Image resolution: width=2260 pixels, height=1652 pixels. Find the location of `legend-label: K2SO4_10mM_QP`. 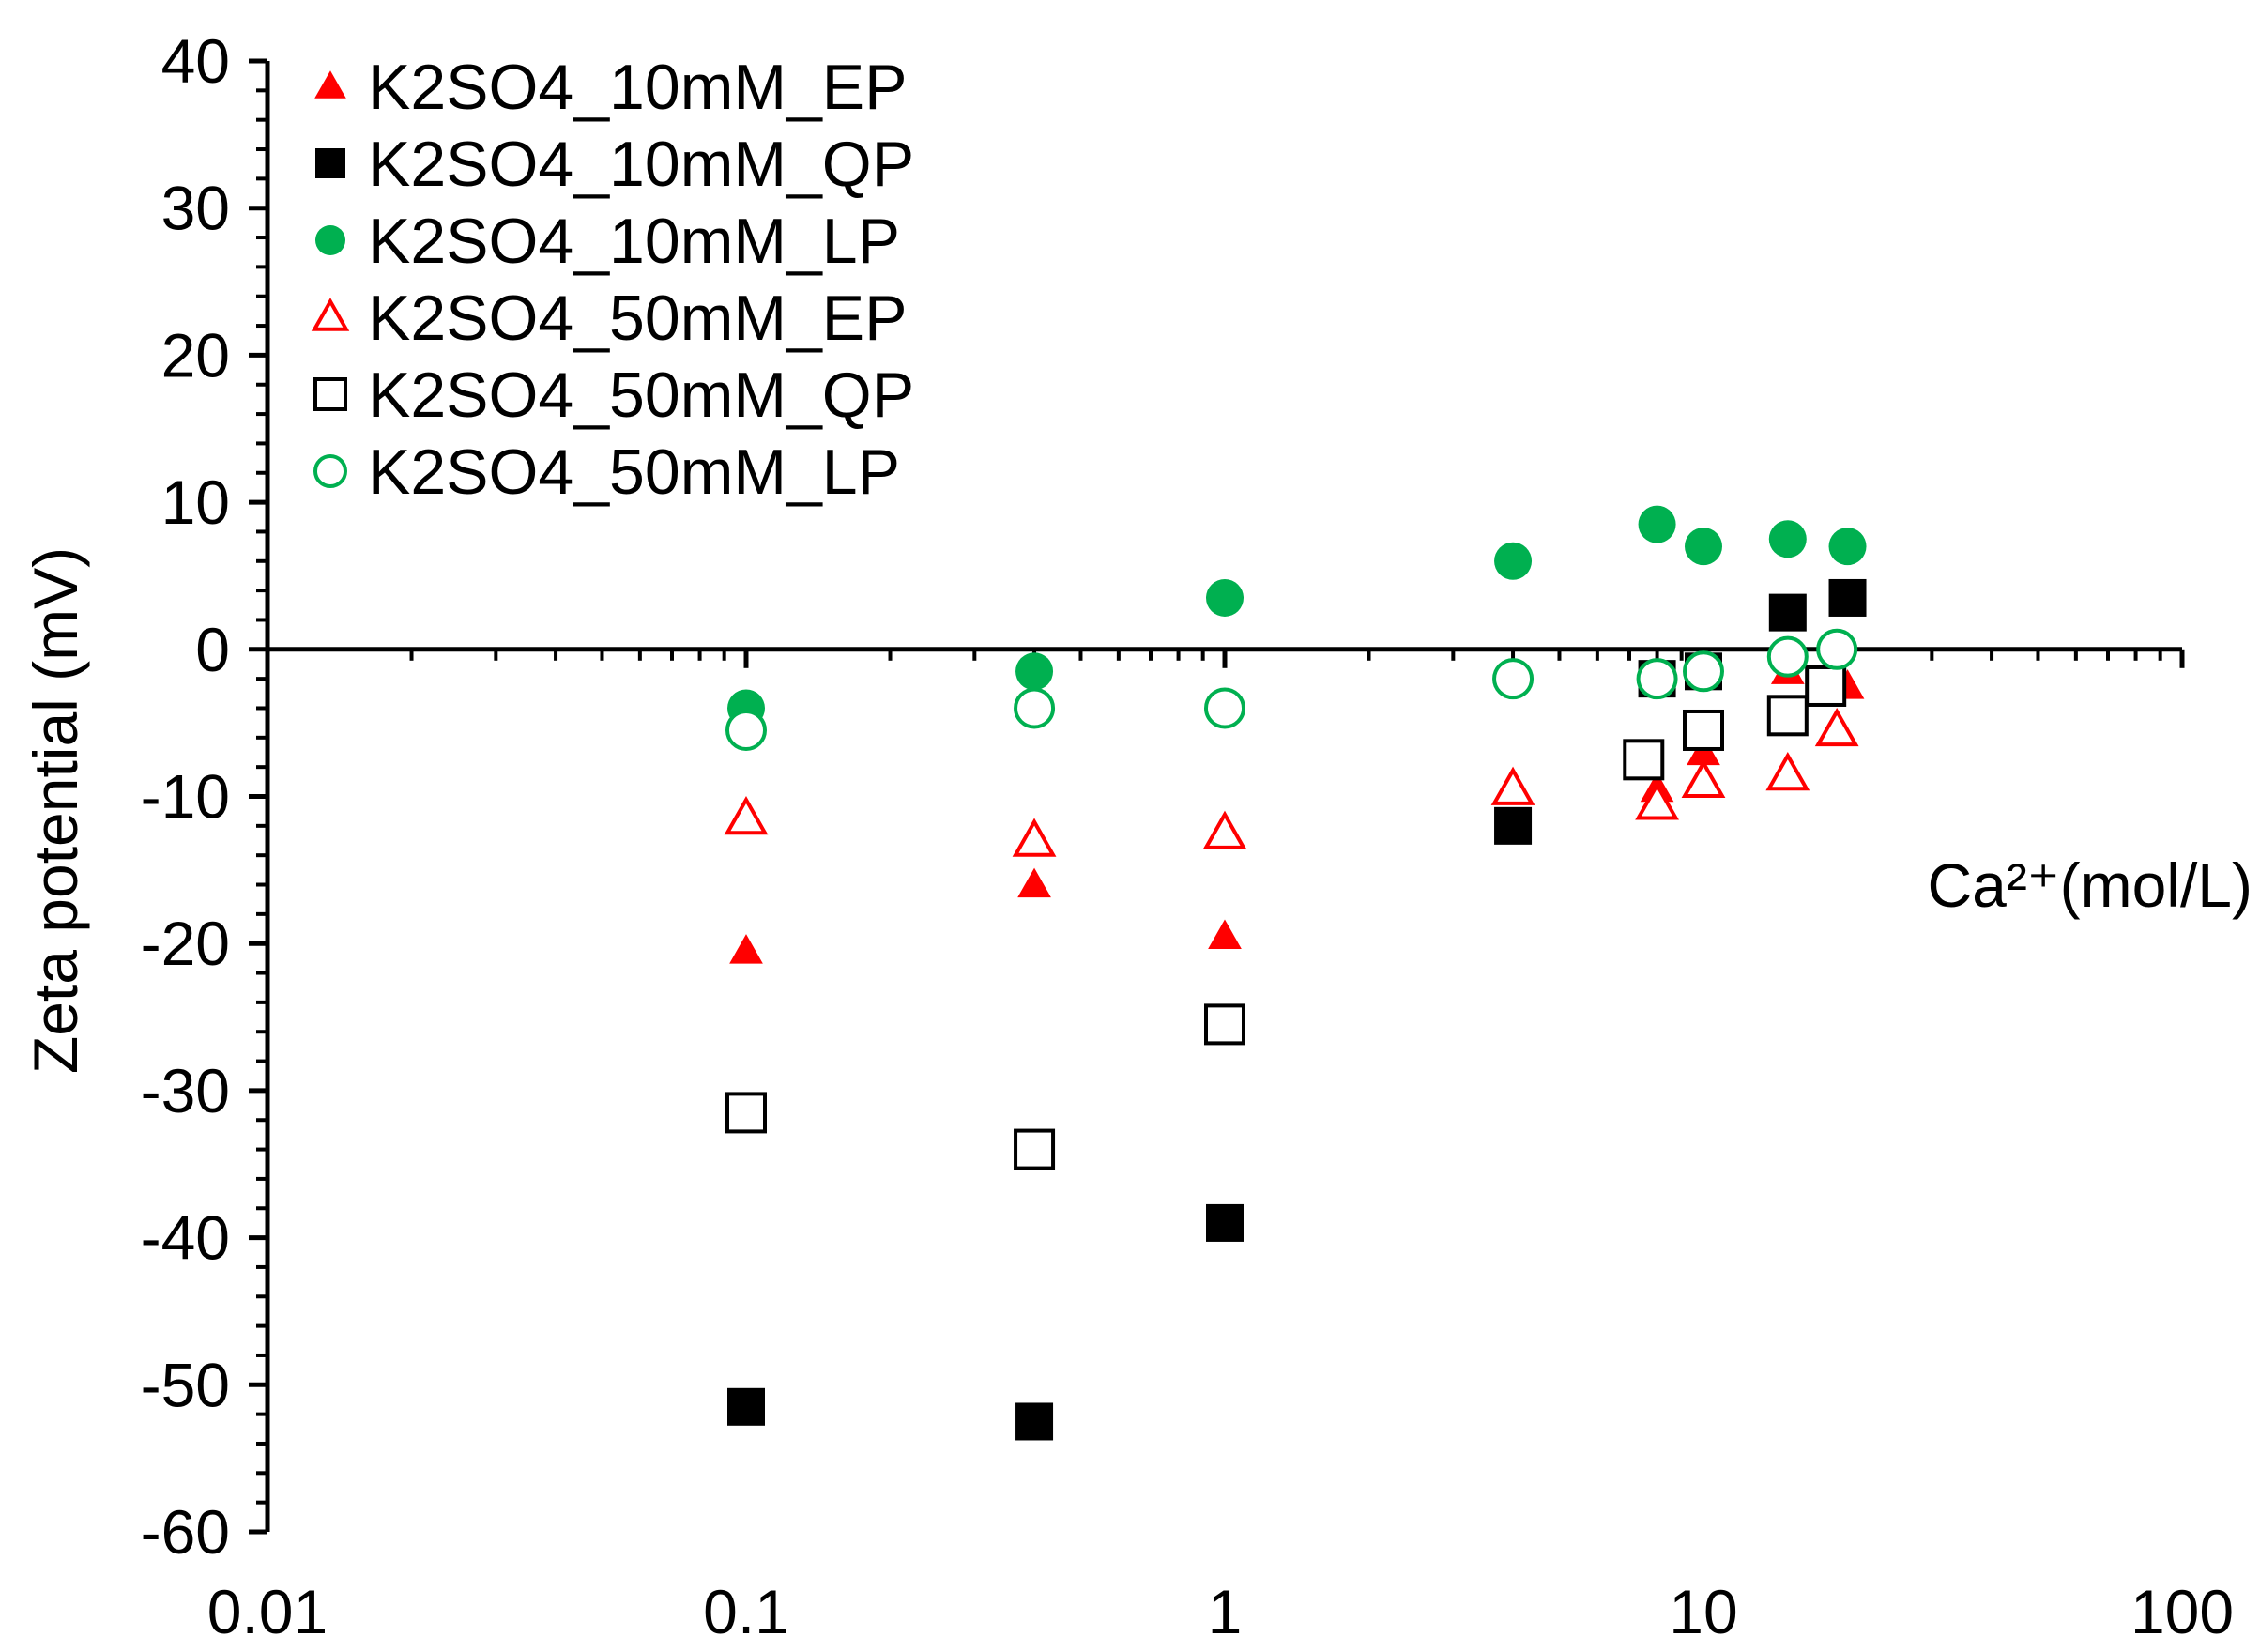

legend-label: K2SO4_10mM_QP is located at coordinates (641, 164).